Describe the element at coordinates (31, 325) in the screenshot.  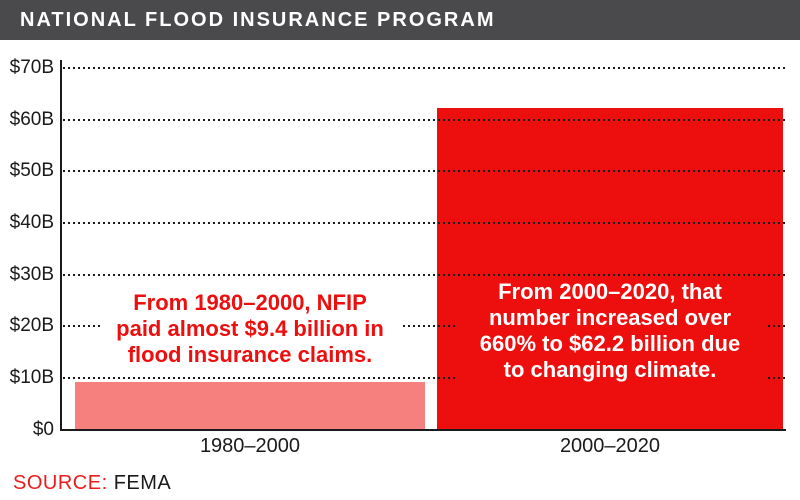
I see `y-tick-20b: $20B` at that location.